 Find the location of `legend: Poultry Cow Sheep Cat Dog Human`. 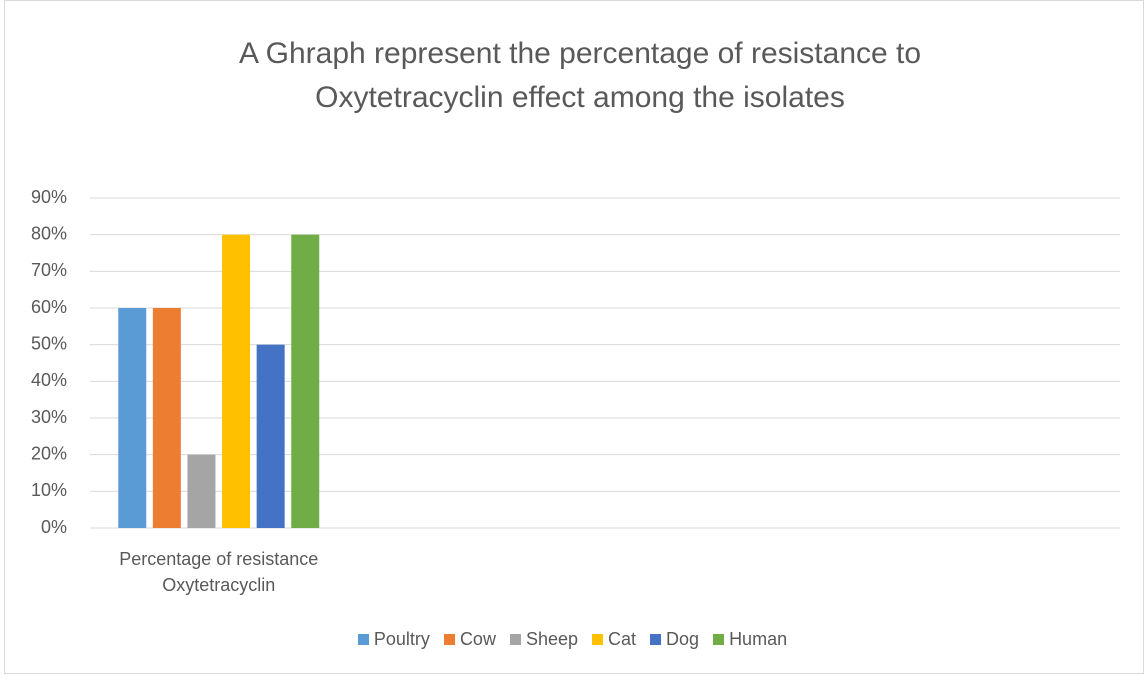

legend: Poultry Cow Sheep Cat Dog Human is located at coordinates (572, 639).